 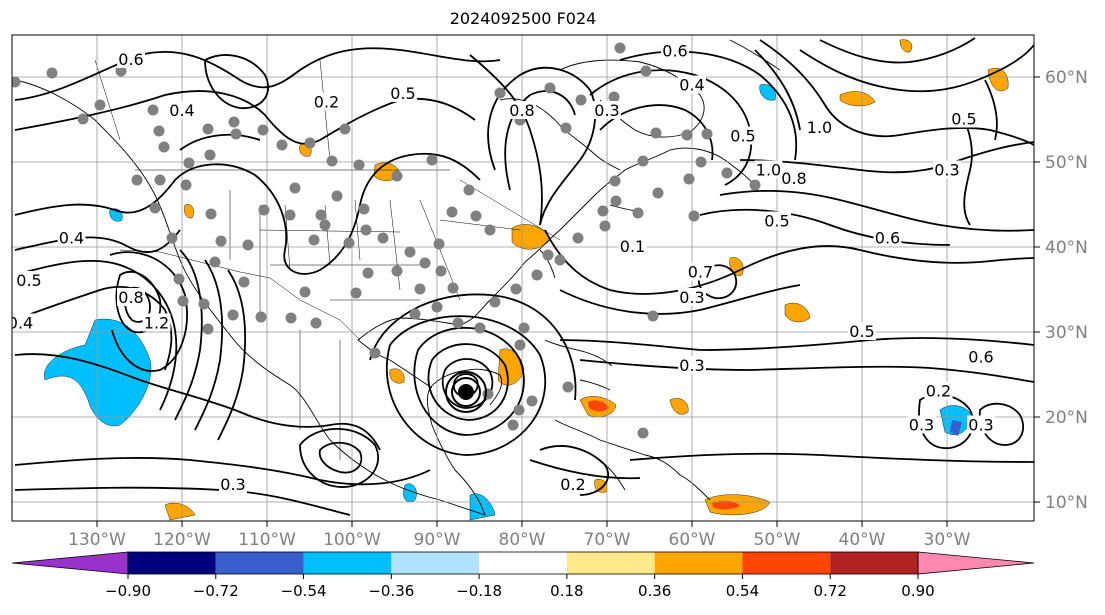 What do you see at coordinates (777, 540) in the screenshot?
I see `lon-label: 50°W` at bounding box center [777, 540].